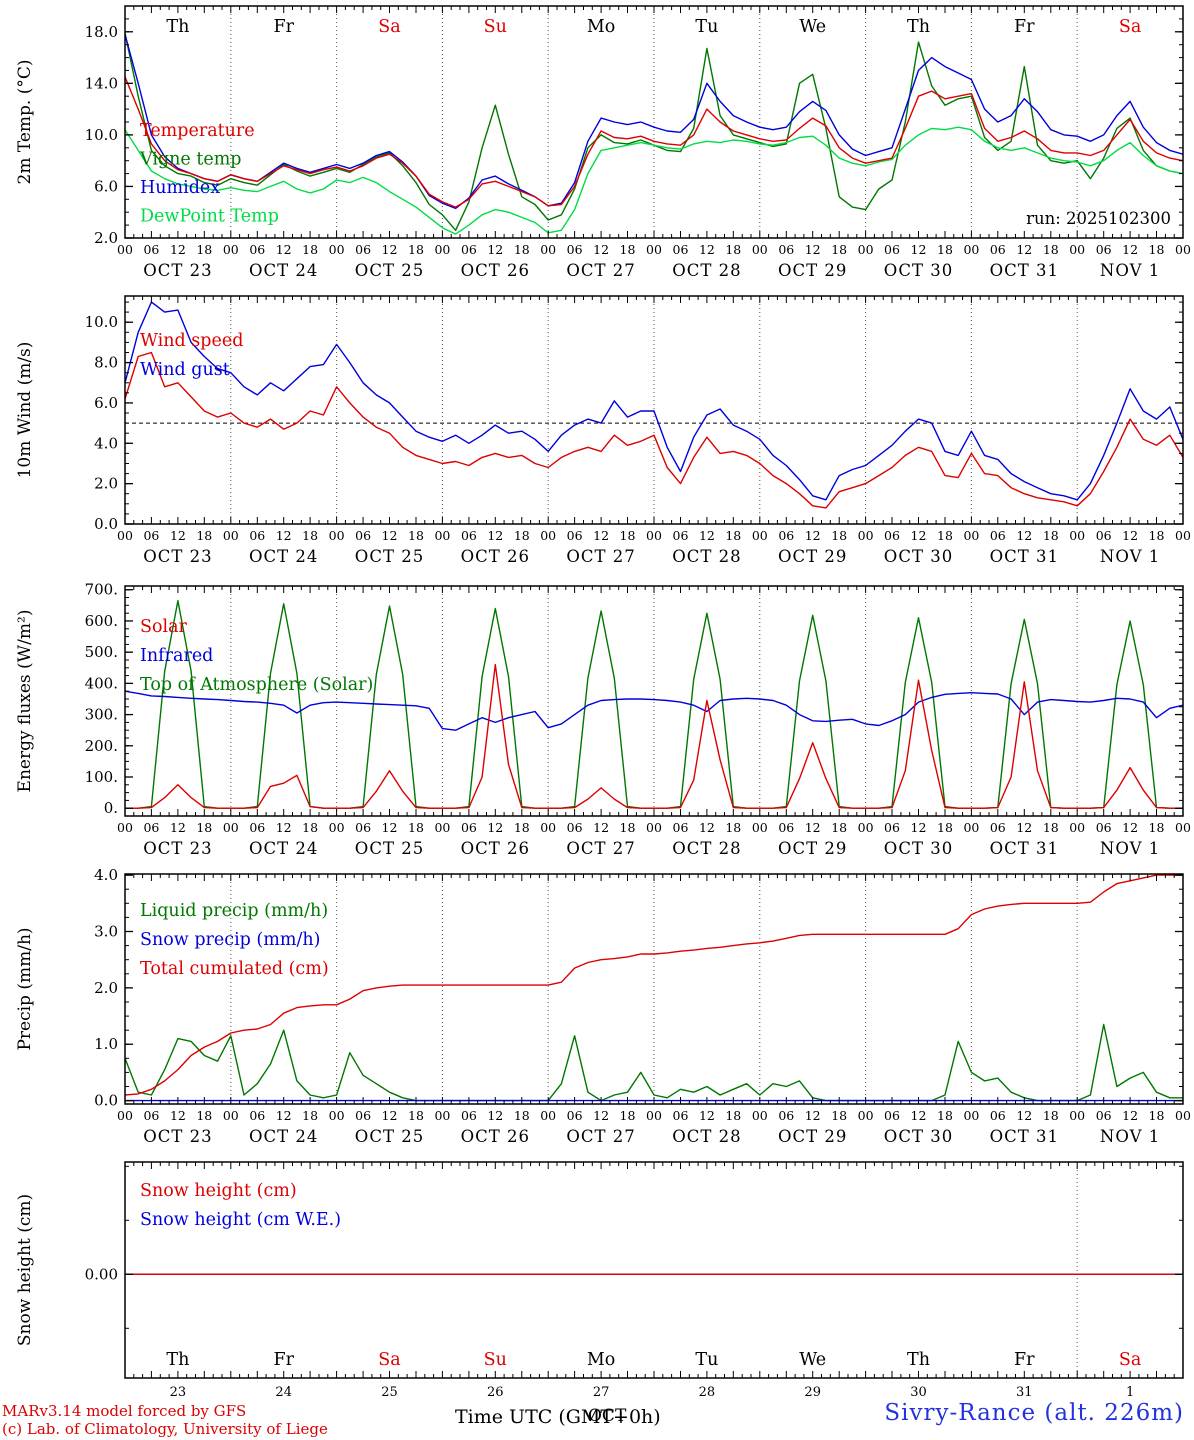  I want to click on series-solar, so click(654, 736).